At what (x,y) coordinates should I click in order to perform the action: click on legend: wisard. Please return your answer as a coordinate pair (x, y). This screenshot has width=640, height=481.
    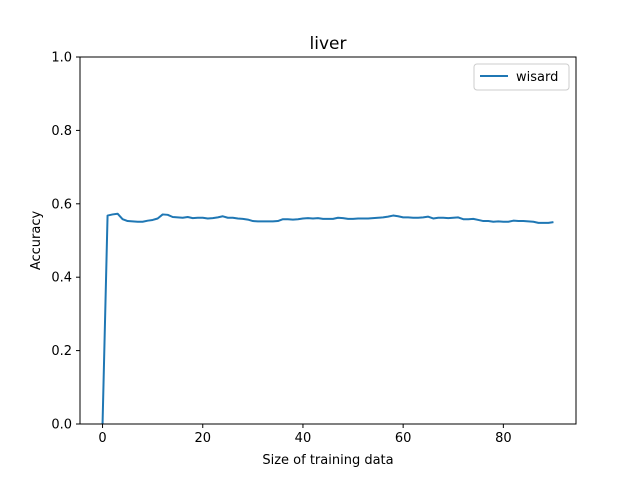
    Looking at the image, I should click on (521, 77).